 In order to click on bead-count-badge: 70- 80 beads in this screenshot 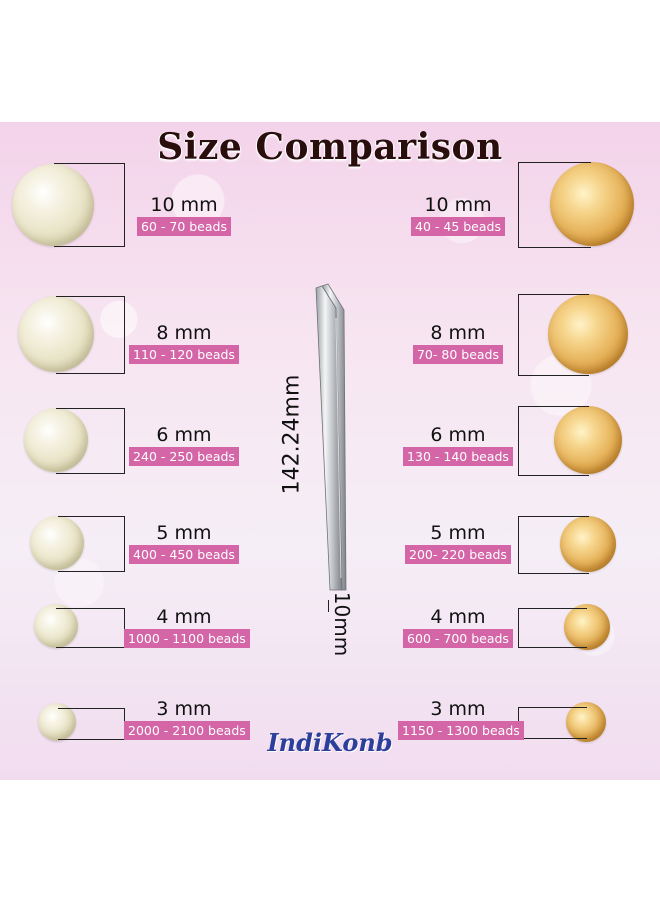, I will do `click(457, 354)`.